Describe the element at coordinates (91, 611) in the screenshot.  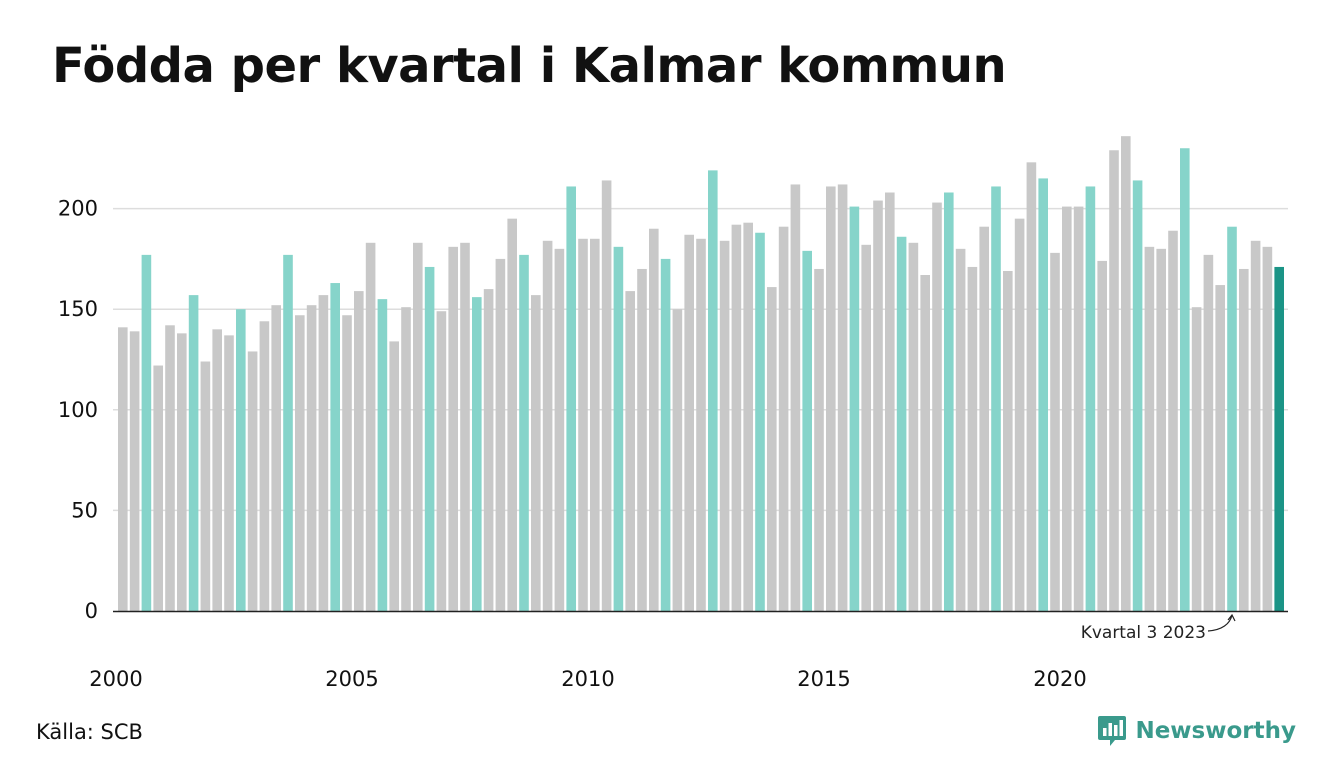
I see `y-tick-label: 0` at that location.